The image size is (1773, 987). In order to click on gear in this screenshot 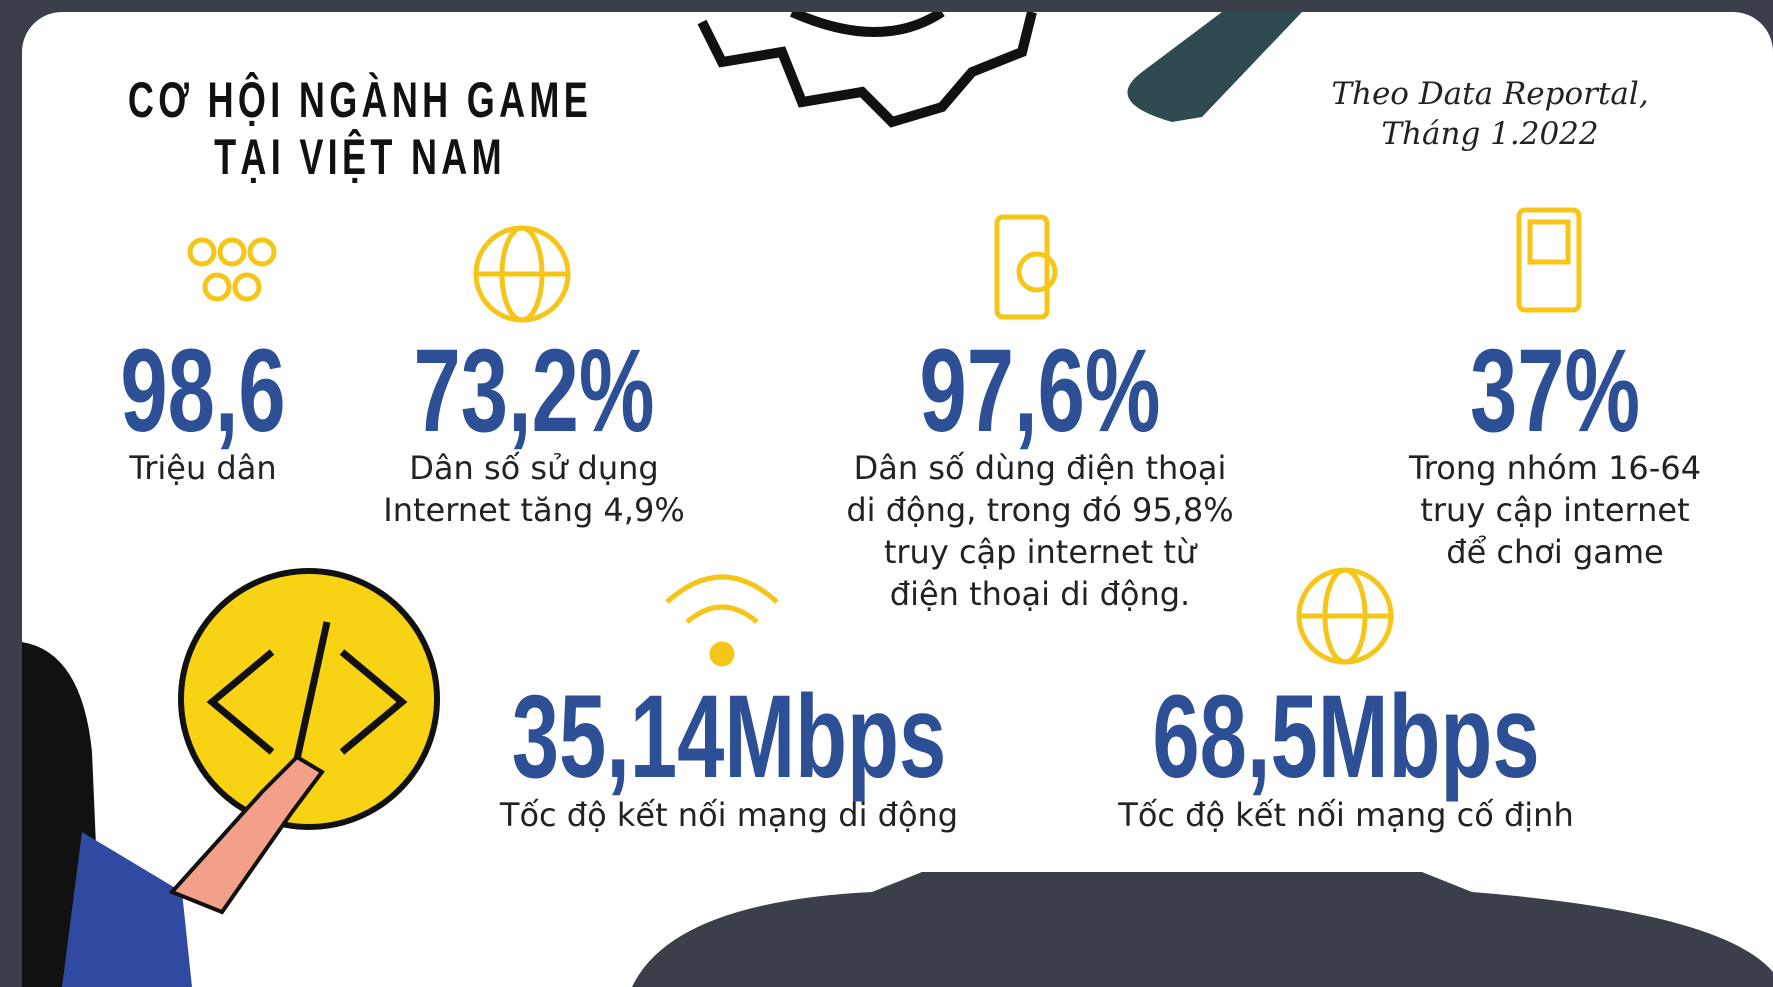, I will do `click(867, 70)`.